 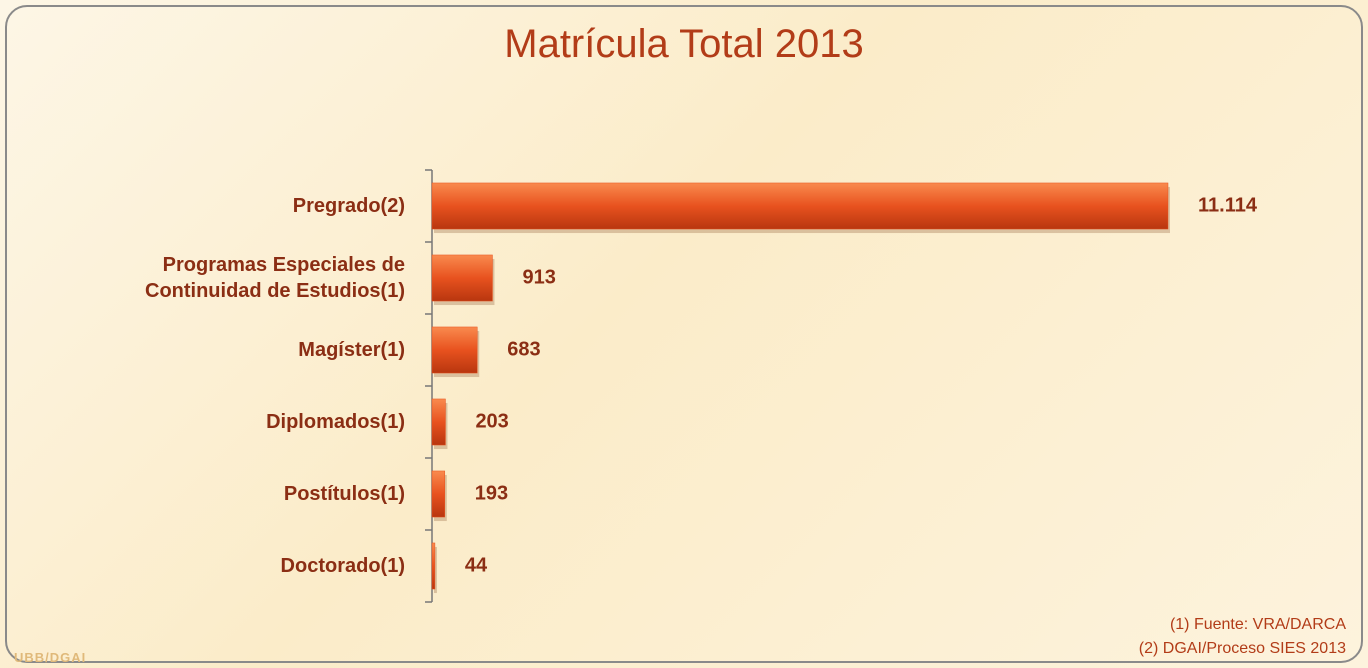 I want to click on footnote: (2) DGAI/Proceso SIES 2013, so click(x=1242, y=648).